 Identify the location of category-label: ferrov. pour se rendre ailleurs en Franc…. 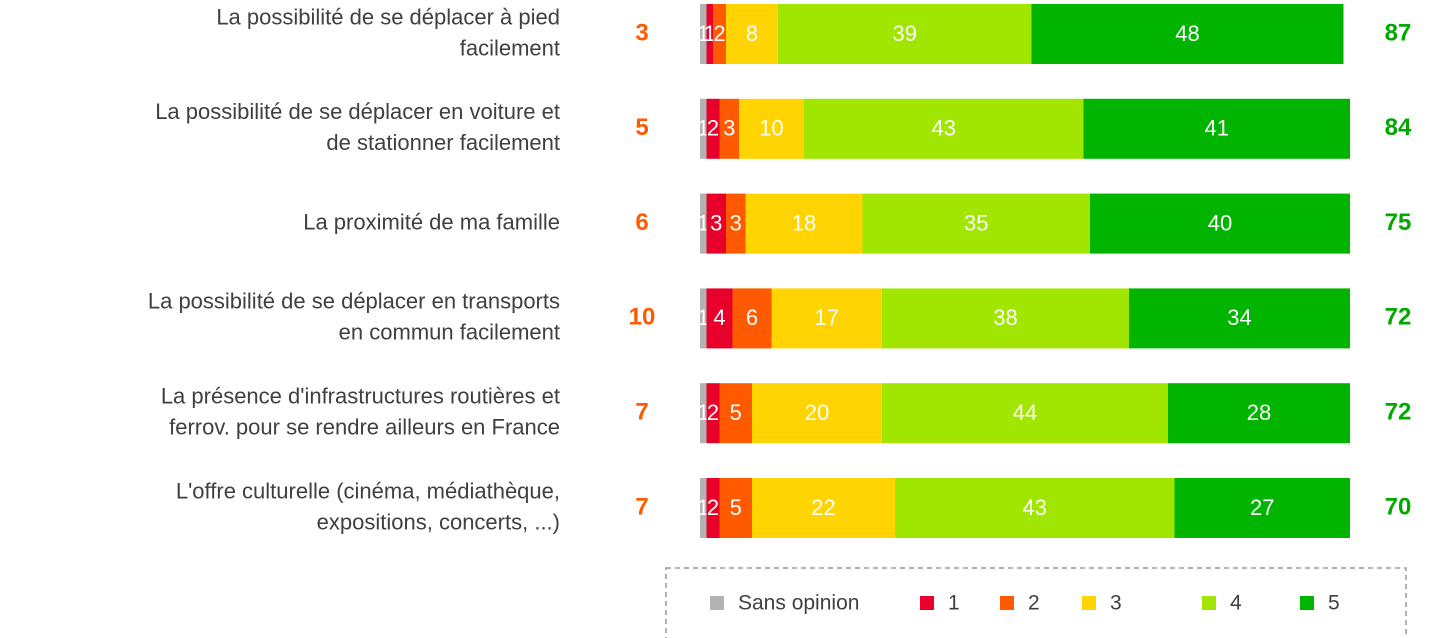
(364, 427).